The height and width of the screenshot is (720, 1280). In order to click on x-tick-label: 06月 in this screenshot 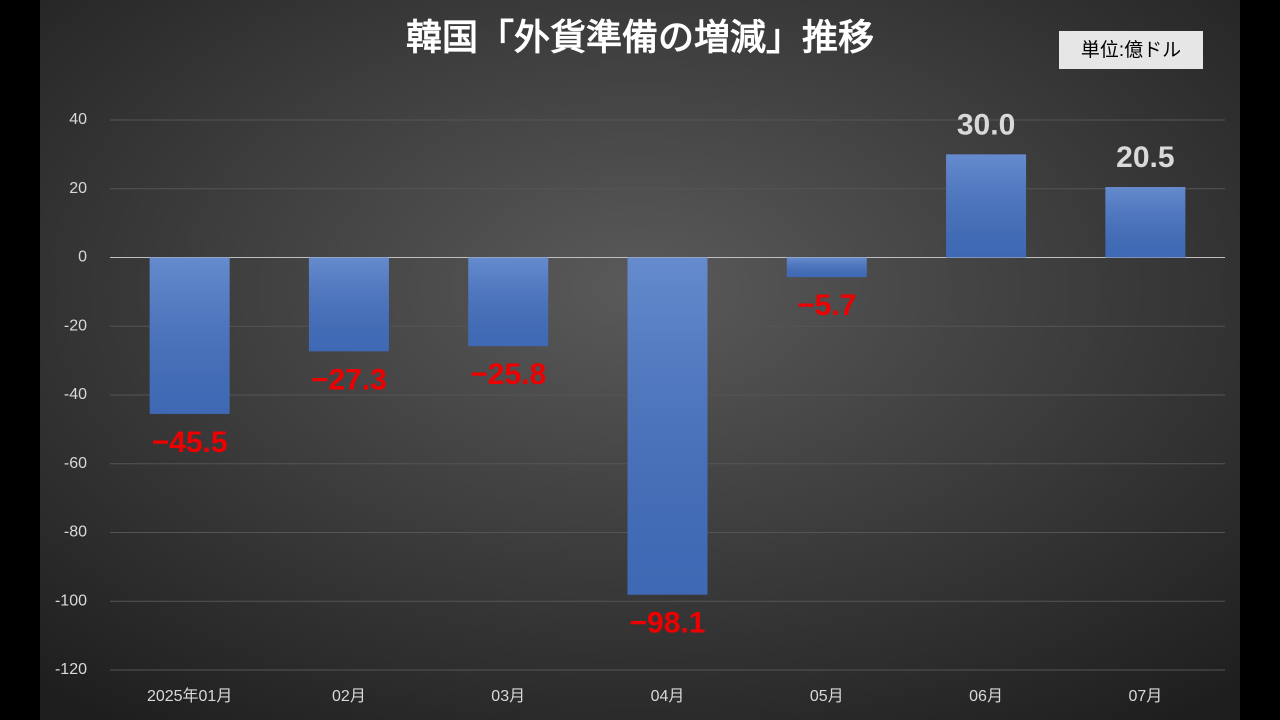, I will do `click(986, 696)`.